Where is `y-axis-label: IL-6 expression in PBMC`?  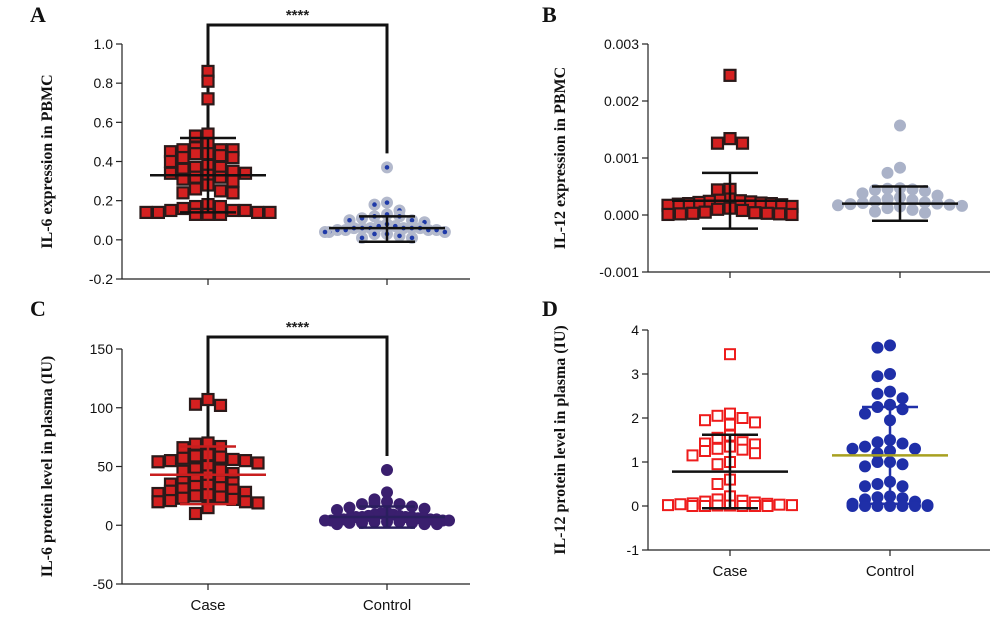 y-axis-label: IL-6 expression in PBMC is located at coordinates (47, 161).